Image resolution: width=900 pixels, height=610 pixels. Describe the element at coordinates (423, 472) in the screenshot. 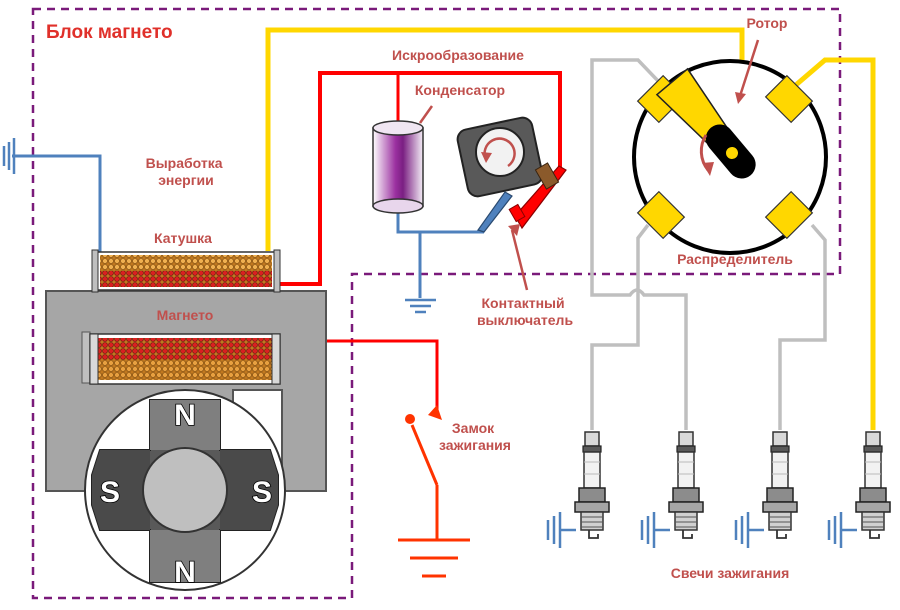

I see `ignition-switch` at that location.